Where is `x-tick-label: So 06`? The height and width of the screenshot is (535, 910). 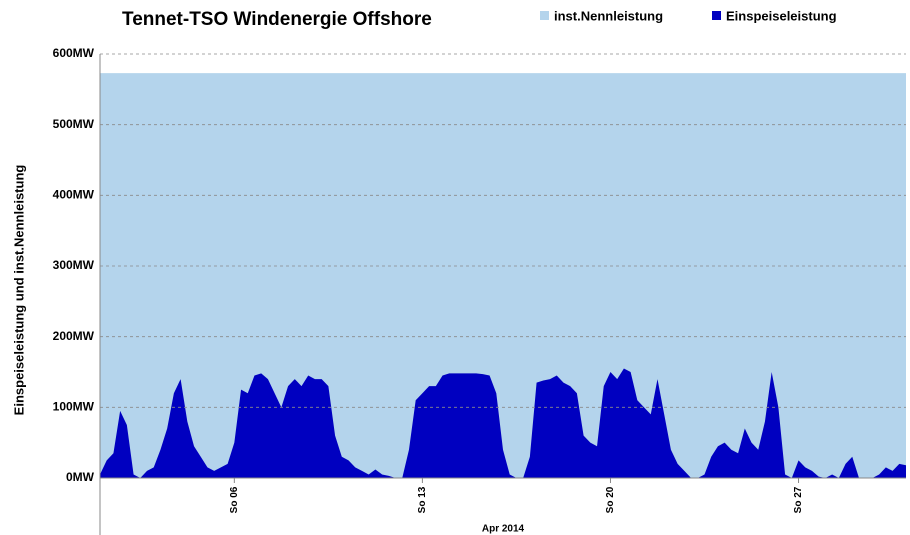
x-tick-label: So 06 is located at coordinates (234, 499).